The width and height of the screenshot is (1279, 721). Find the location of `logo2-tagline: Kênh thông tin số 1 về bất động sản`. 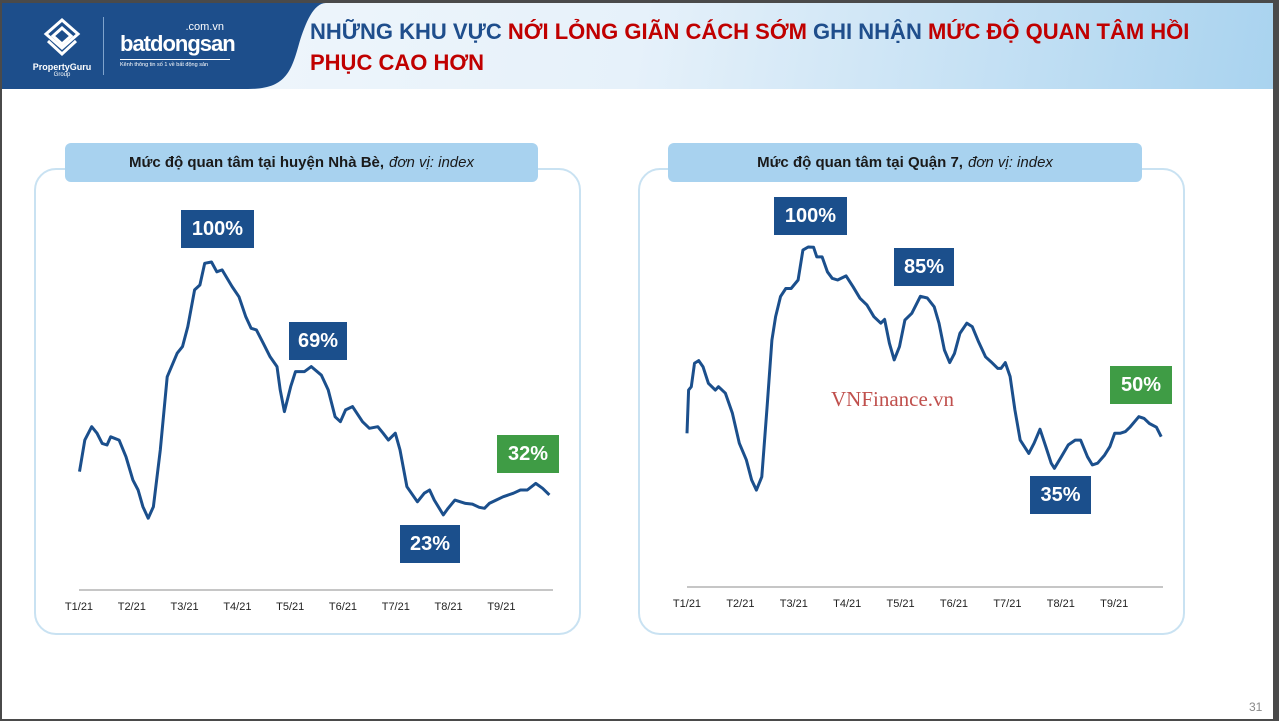

logo2-tagline: Kênh thông tin số 1 về bất động sản is located at coordinates (175, 63).